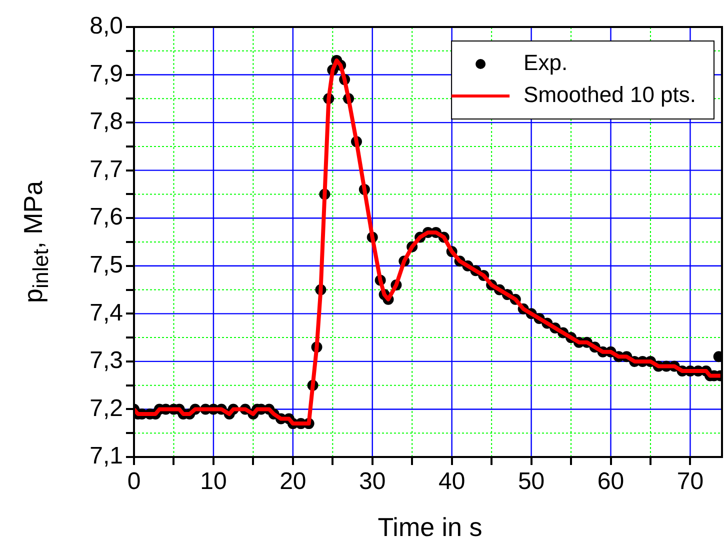 This screenshot has height=552, width=728. What do you see at coordinates (106, 26) in the screenshot?
I see `y-tick-label: 8,0` at bounding box center [106, 26].